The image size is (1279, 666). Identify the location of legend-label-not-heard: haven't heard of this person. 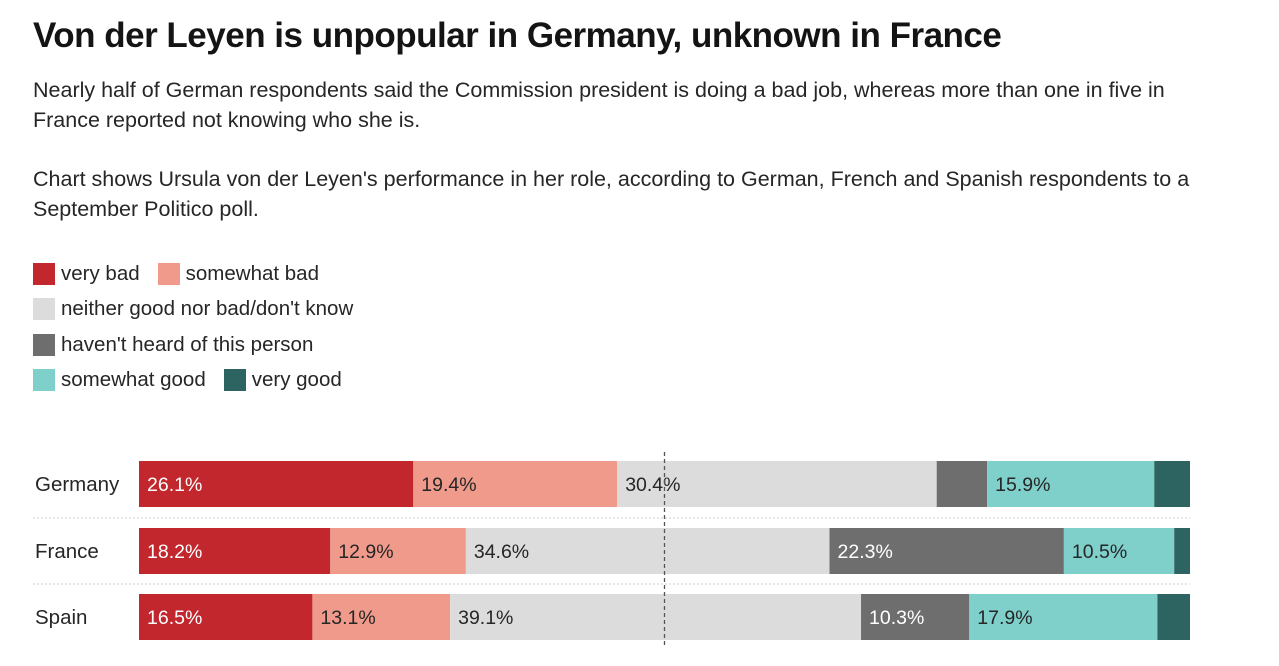
(187, 344).